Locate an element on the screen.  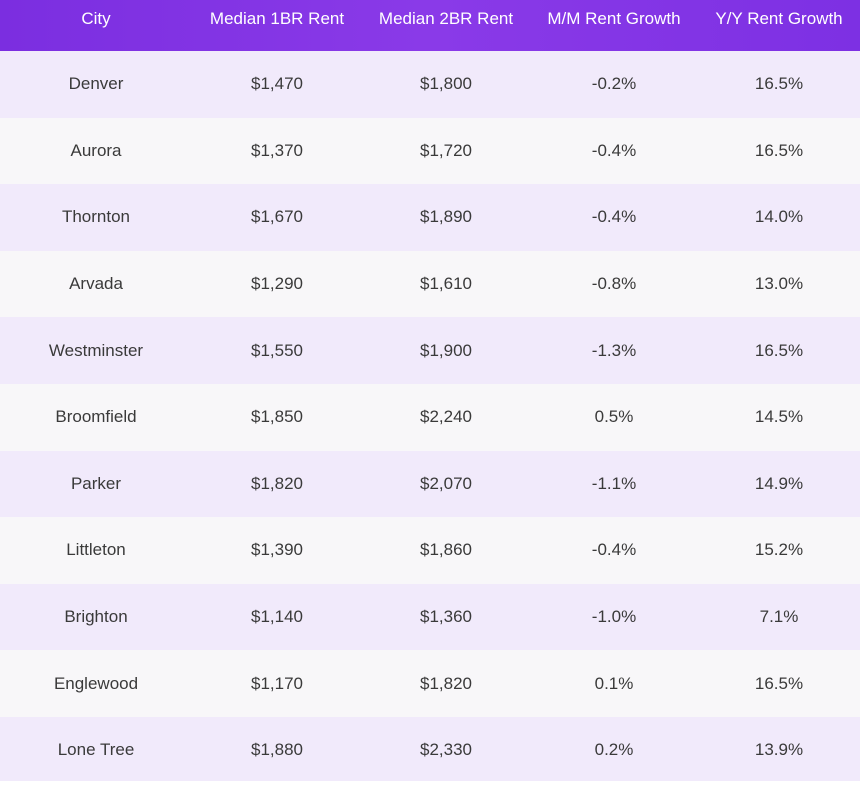
cell-2br-rent: $1,360 is located at coordinates (446, 617).